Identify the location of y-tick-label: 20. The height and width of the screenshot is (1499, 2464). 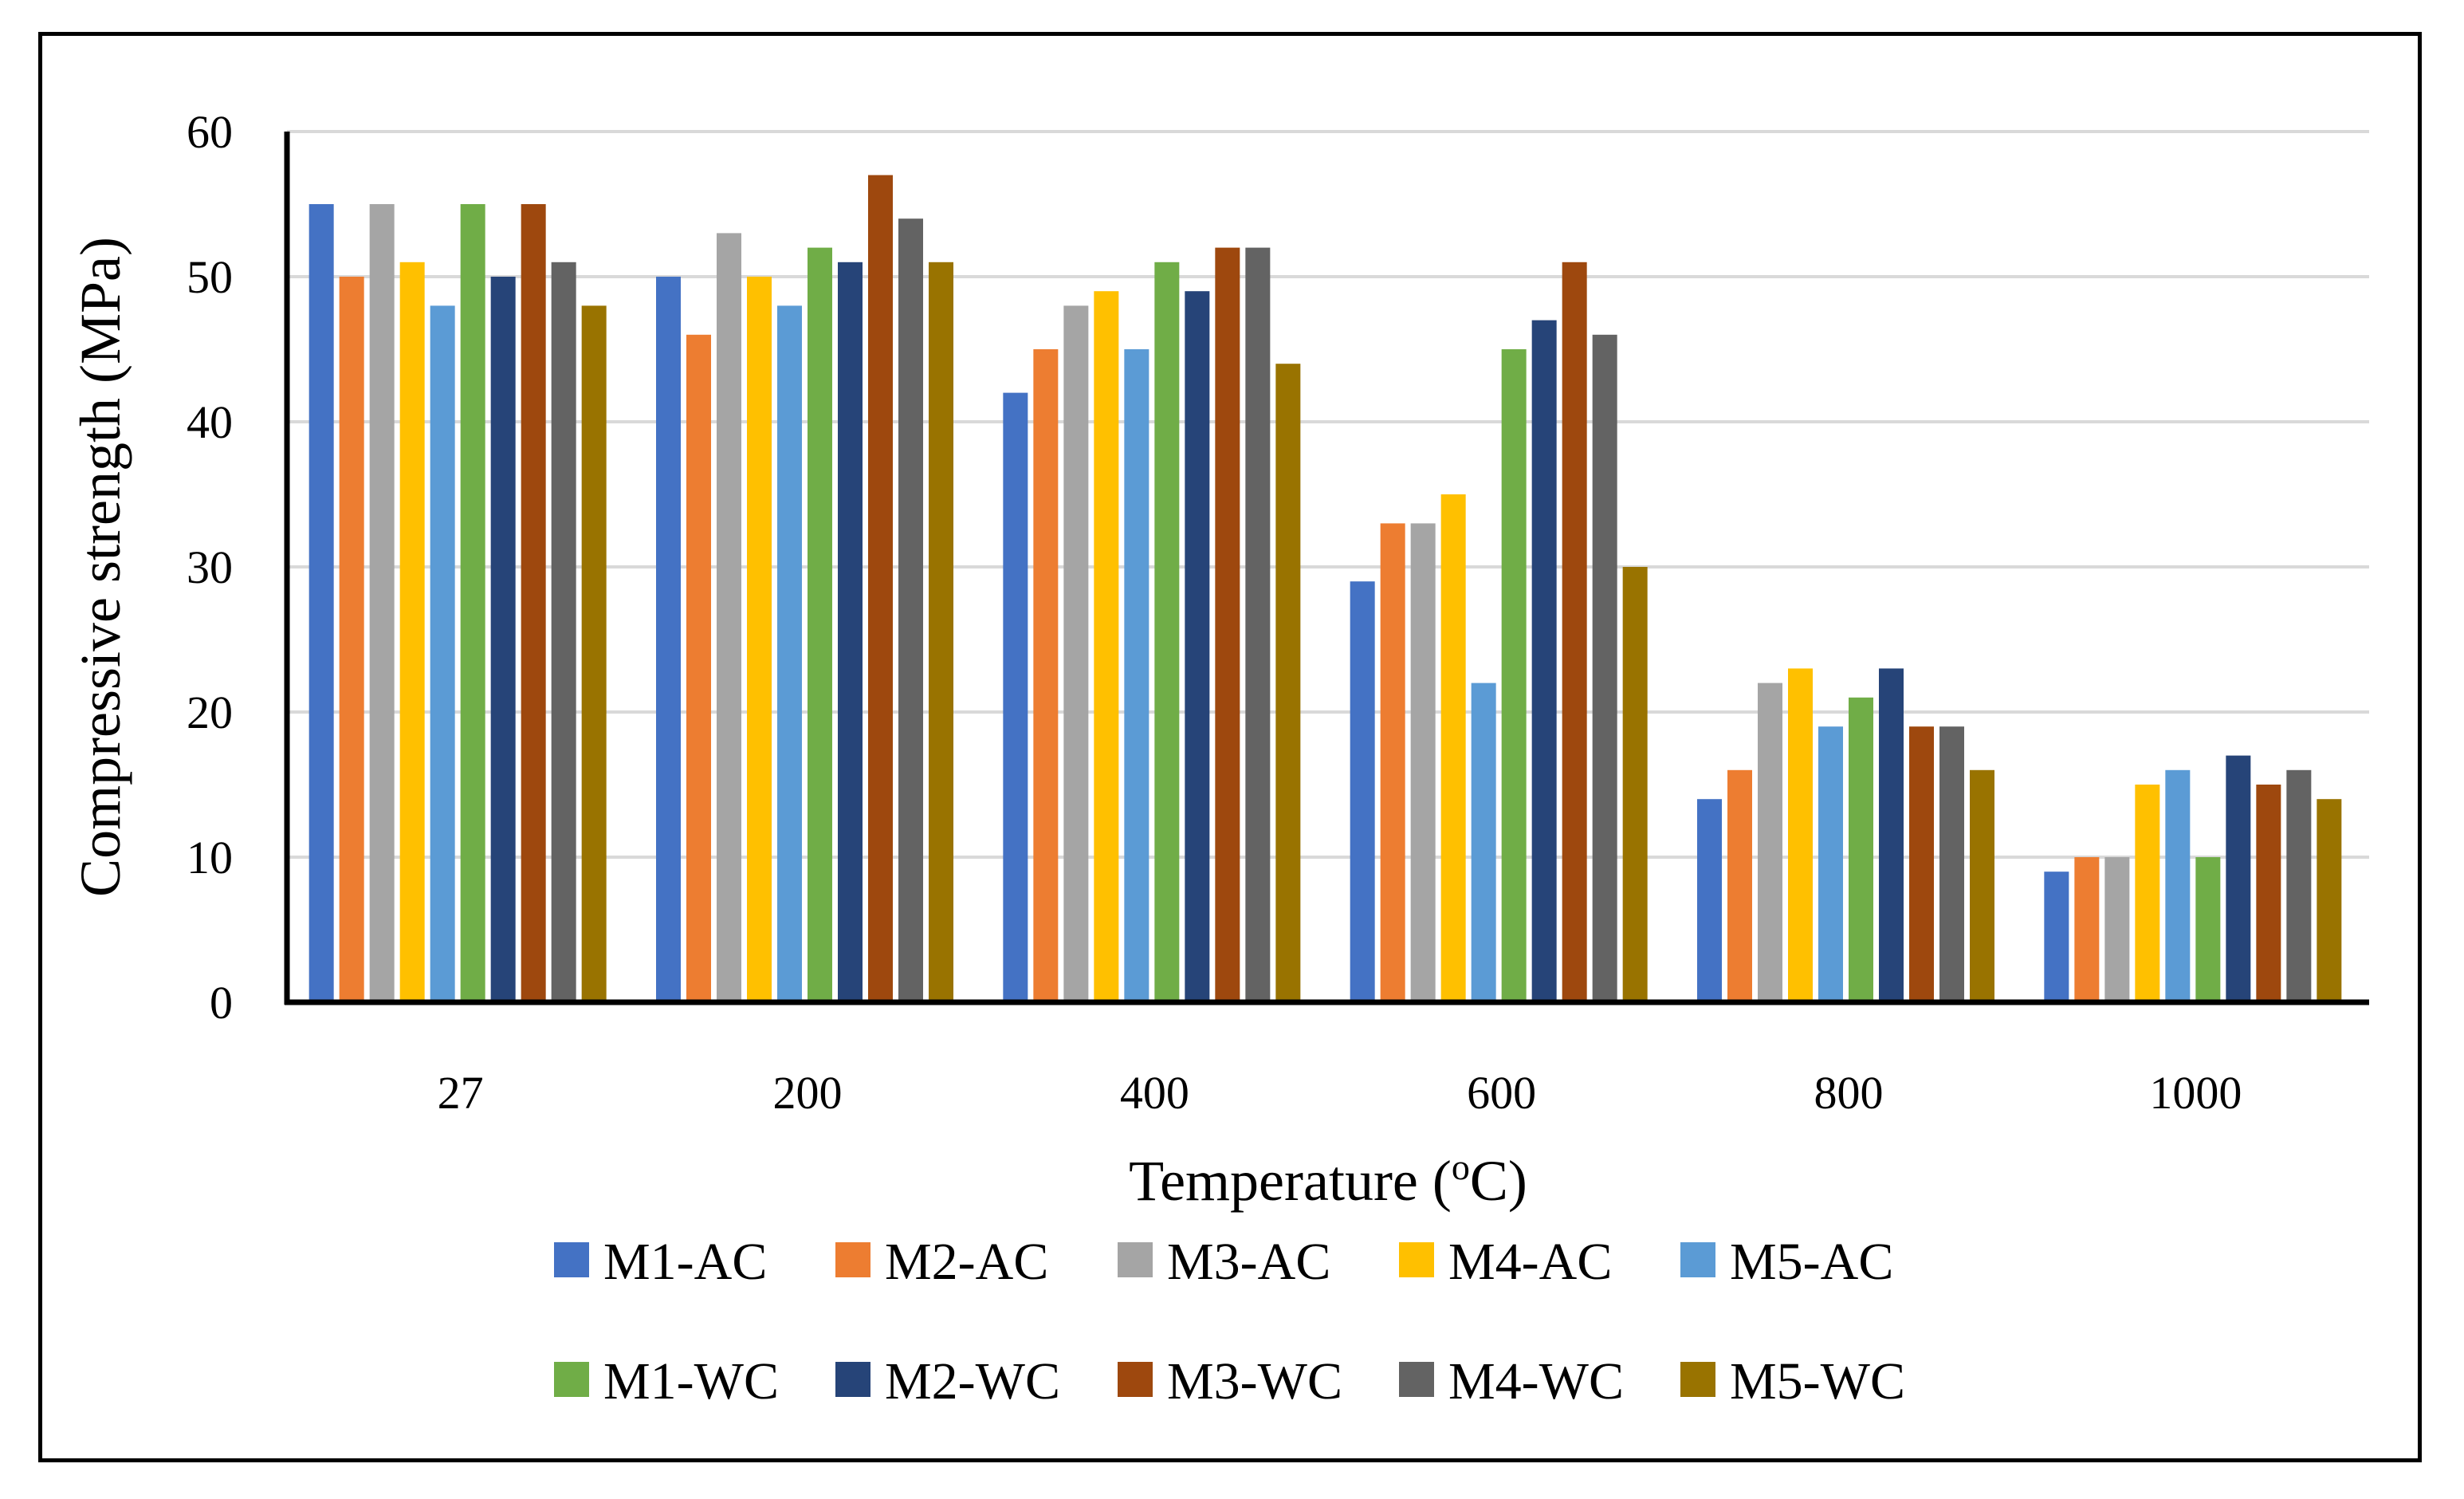
(210, 712).